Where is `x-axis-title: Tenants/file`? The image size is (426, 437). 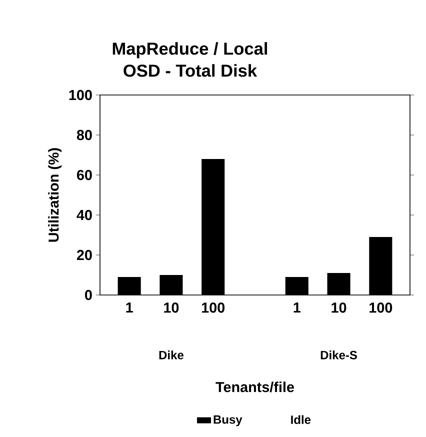
x-axis-title: Tenants/file is located at coordinates (255, 387).